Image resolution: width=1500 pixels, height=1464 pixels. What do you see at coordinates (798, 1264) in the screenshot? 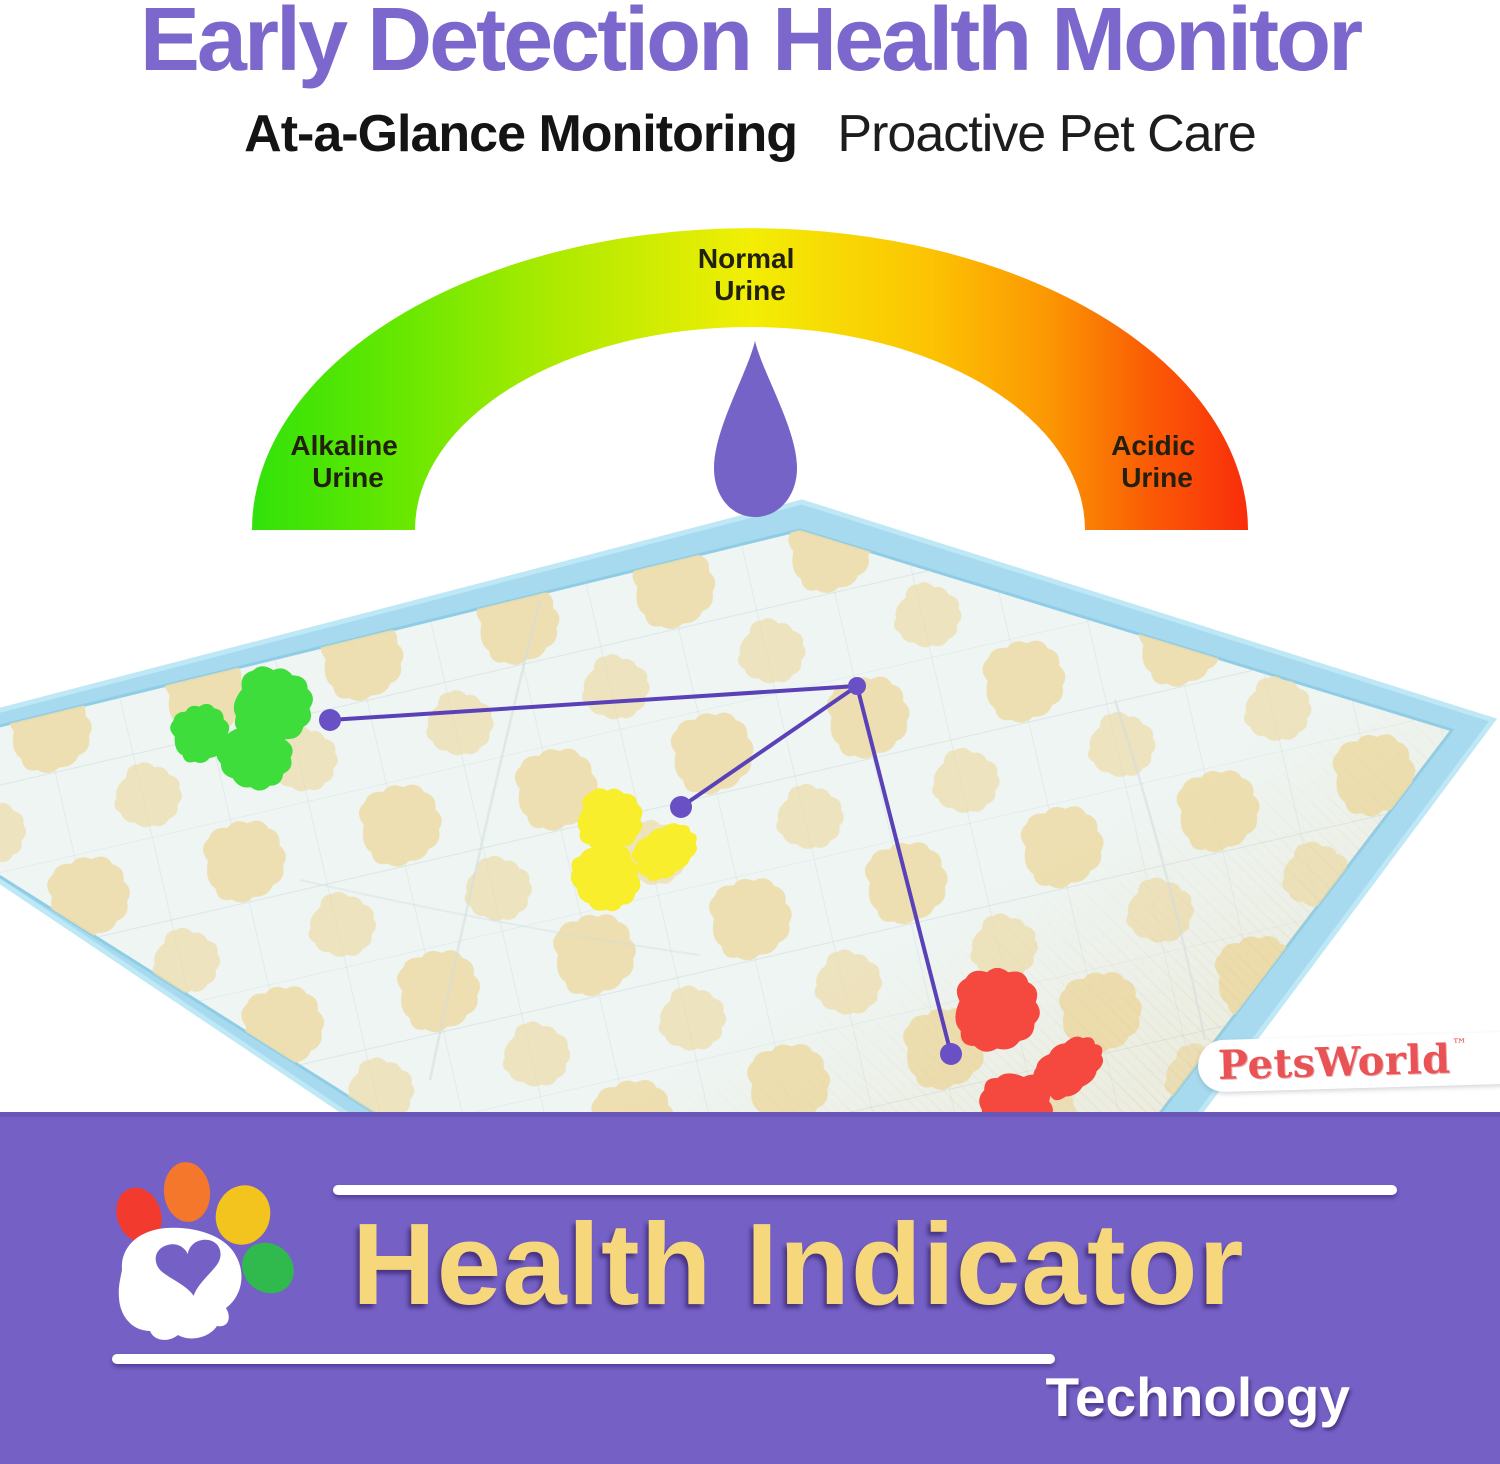
I see `banner-title: Health Indicator` at bounding box center [798, 1264].